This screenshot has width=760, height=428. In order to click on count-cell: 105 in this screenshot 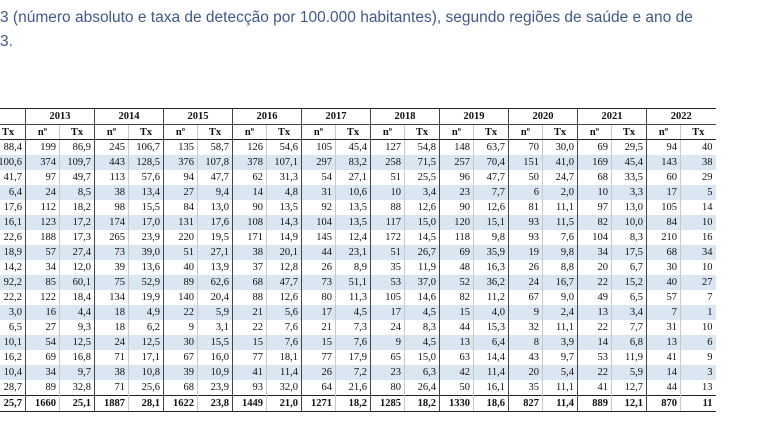, I will do `click(318, 147)`.